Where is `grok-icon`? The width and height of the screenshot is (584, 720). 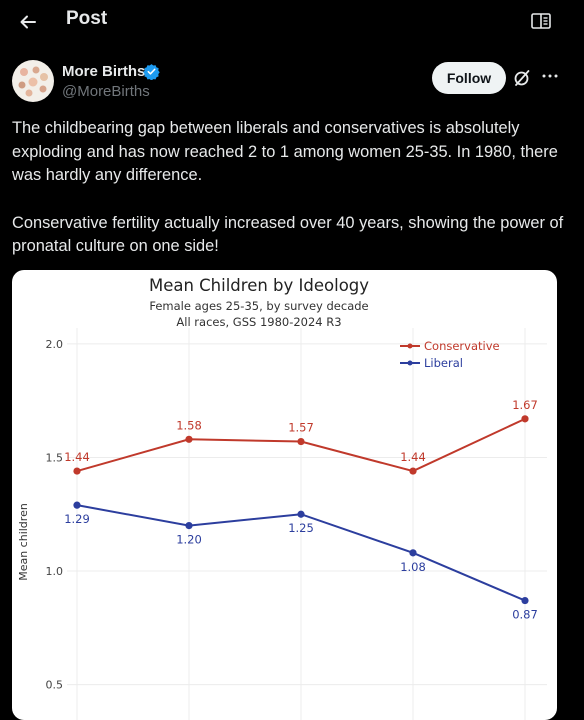 grok-icon is located at coordinates (522, 78).